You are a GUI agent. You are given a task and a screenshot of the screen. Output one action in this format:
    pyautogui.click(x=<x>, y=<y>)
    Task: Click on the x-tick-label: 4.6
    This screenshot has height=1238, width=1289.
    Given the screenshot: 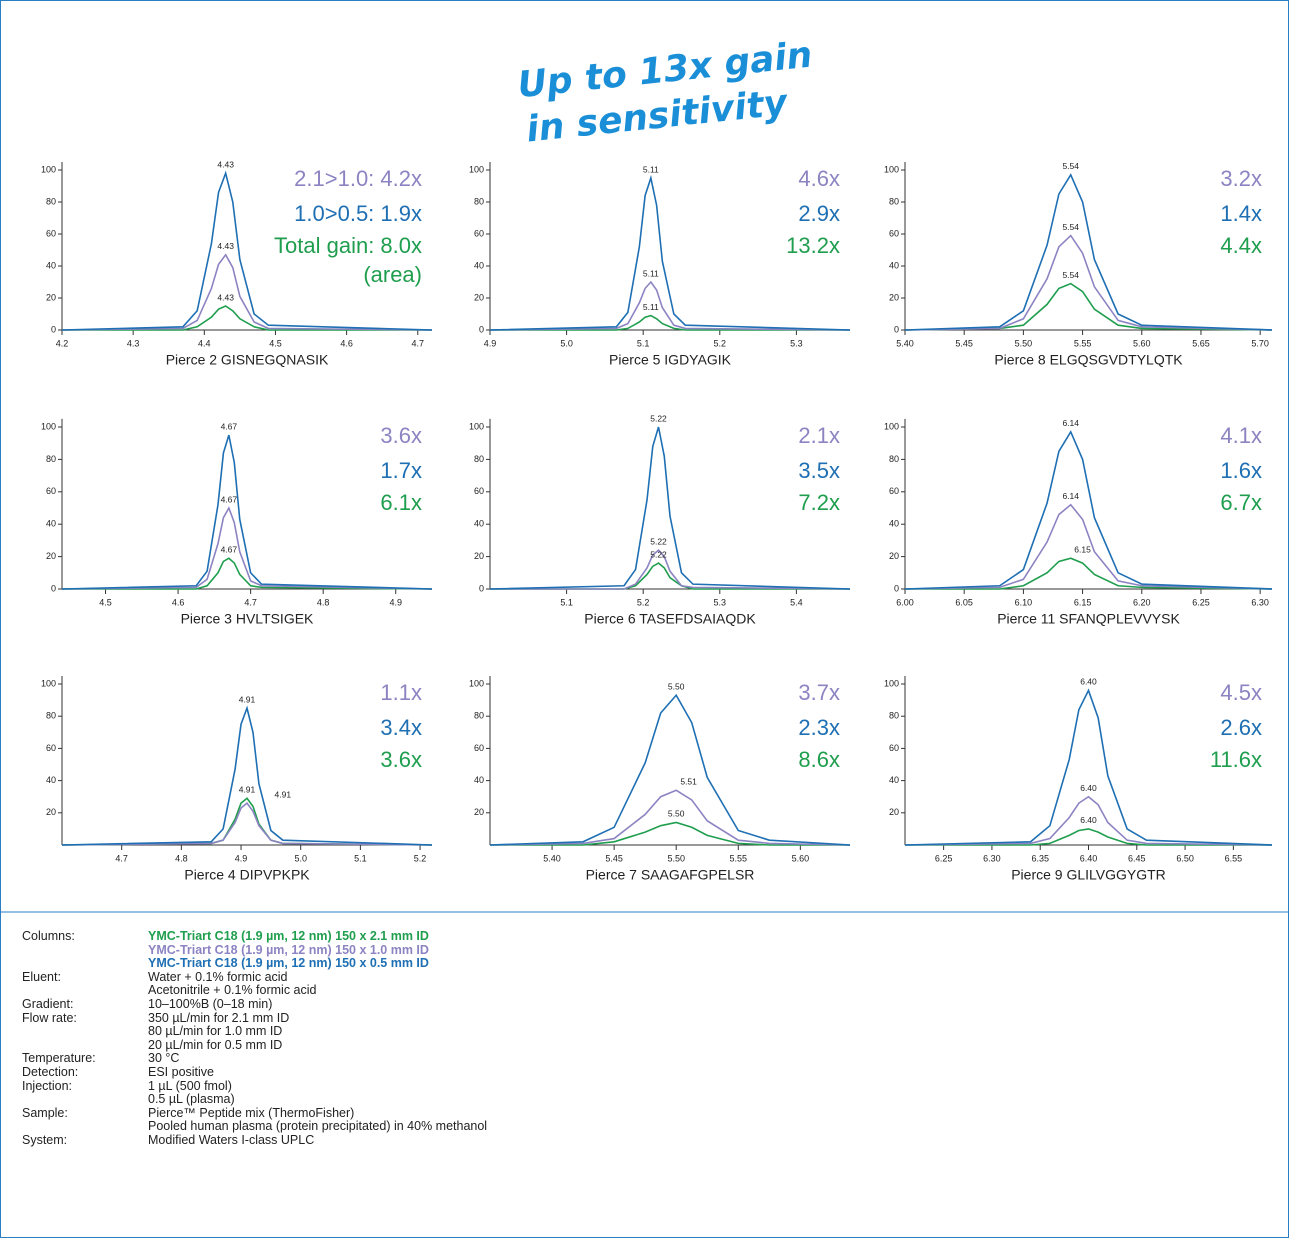 What is the action you would take?
    pyautogui.click(x=178, y=602)
    